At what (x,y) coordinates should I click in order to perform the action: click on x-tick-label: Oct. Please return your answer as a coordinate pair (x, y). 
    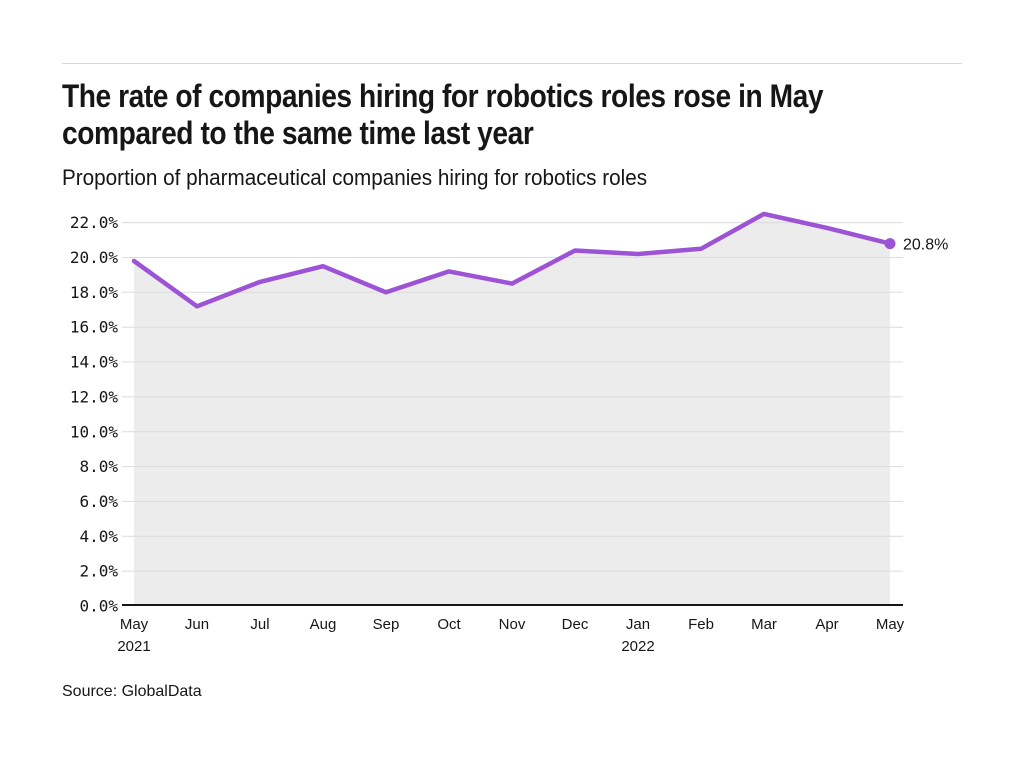
    Looking at the image, I should click on (449, 624).